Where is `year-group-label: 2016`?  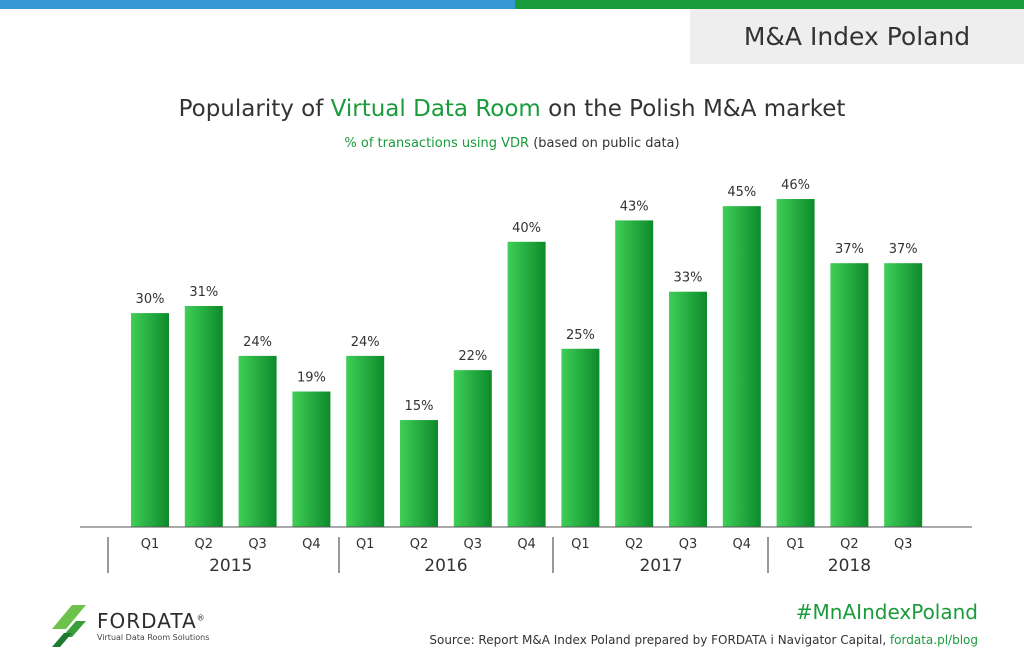 year-group-label: 2016 is located at coordinates (445, 566).